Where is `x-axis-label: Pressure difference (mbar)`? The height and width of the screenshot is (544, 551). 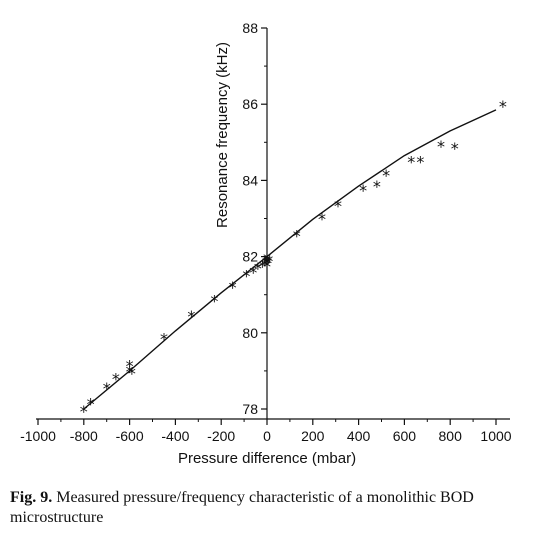 x-axis-label: Pressure difference (mbar) is located at coordinates (267, 458).